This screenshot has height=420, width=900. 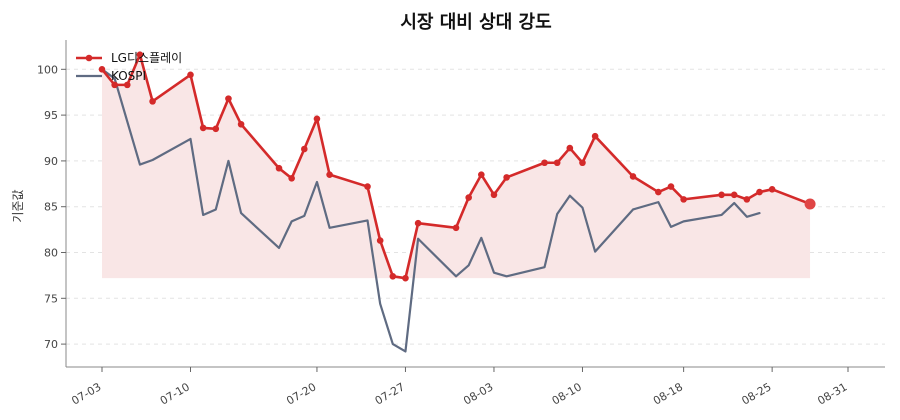 I want to click on last-point-marker, so click(x=810, y=204).